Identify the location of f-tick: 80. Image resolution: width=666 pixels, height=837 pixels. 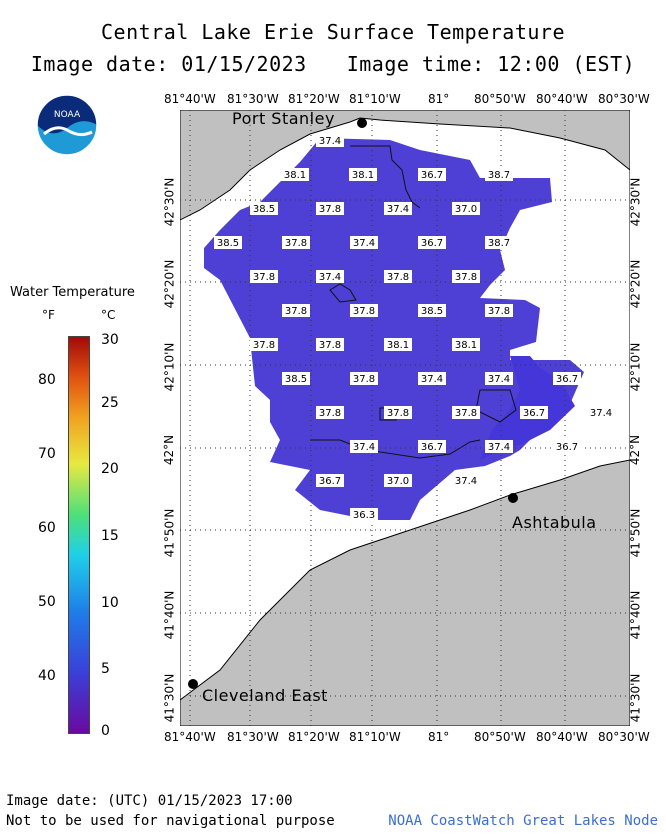
(47, 380).